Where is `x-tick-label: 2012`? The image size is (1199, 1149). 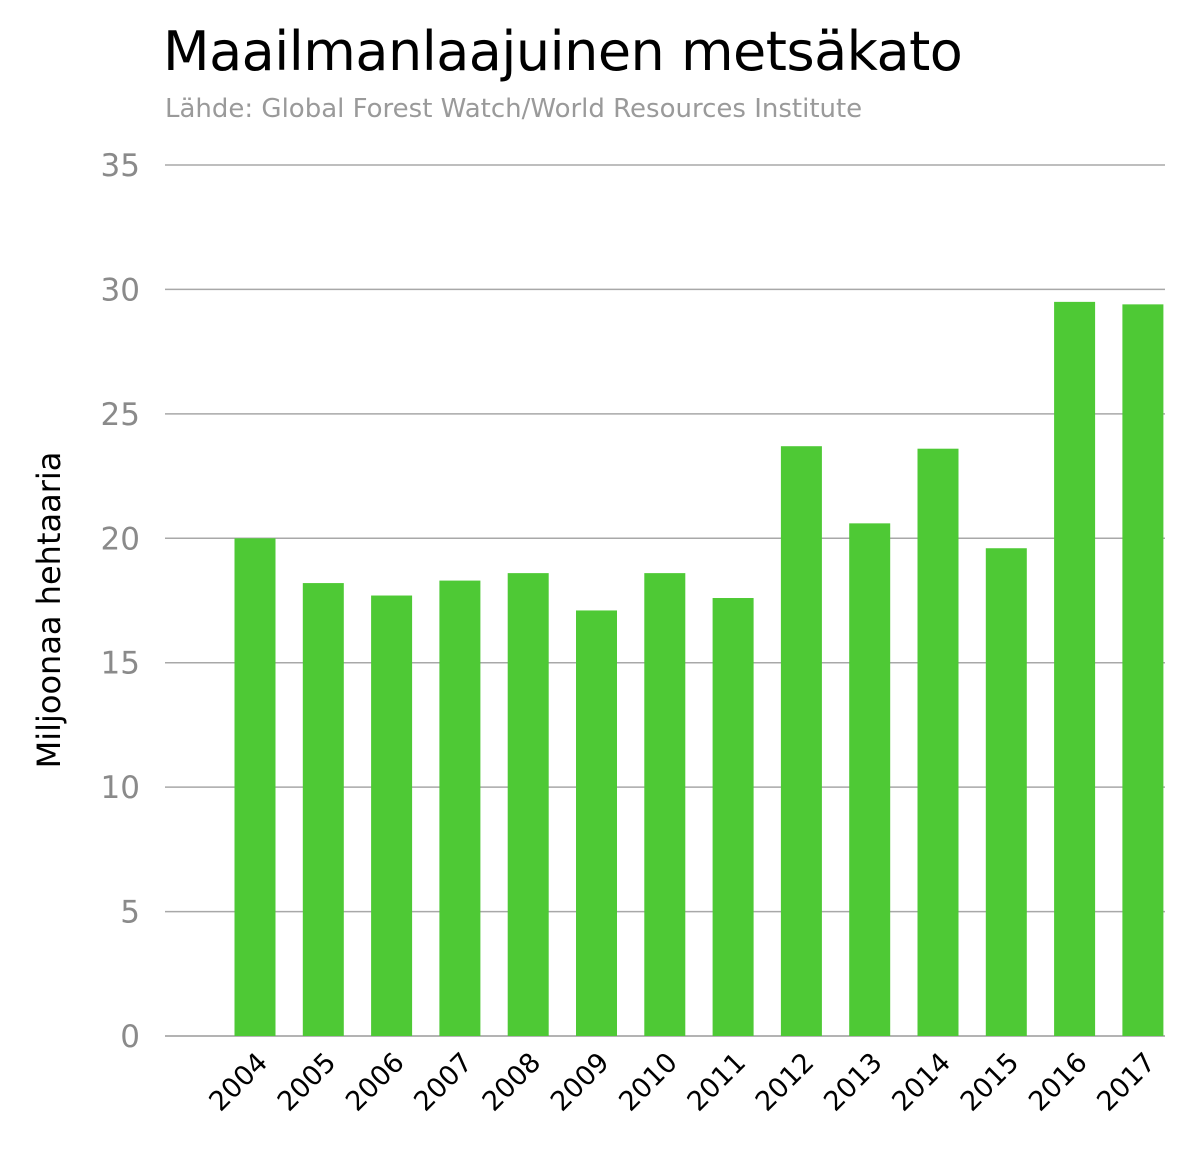 x-tick-label: 2012 is located at coordinates (785, 1082).